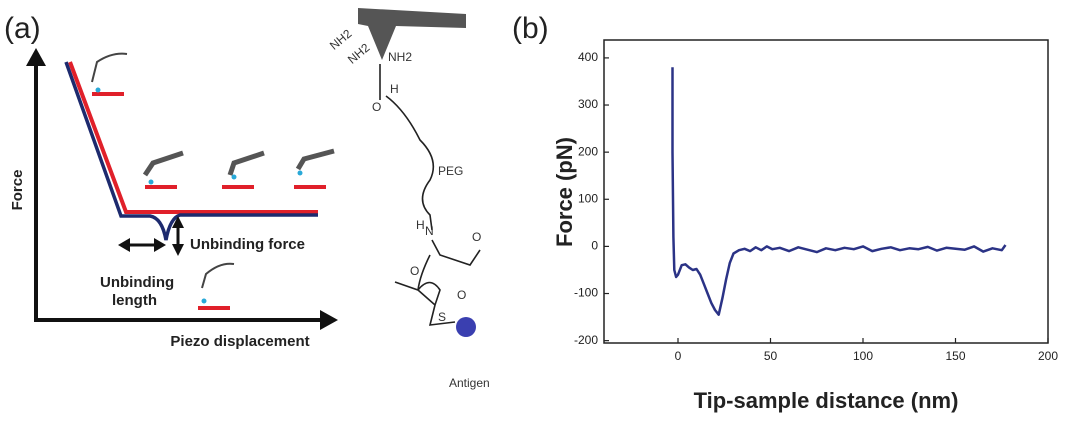  What do you see at coordinates (863, 356) in the screenshot?
I see `x-tick-label: 100` at bounding box center [863, 356].